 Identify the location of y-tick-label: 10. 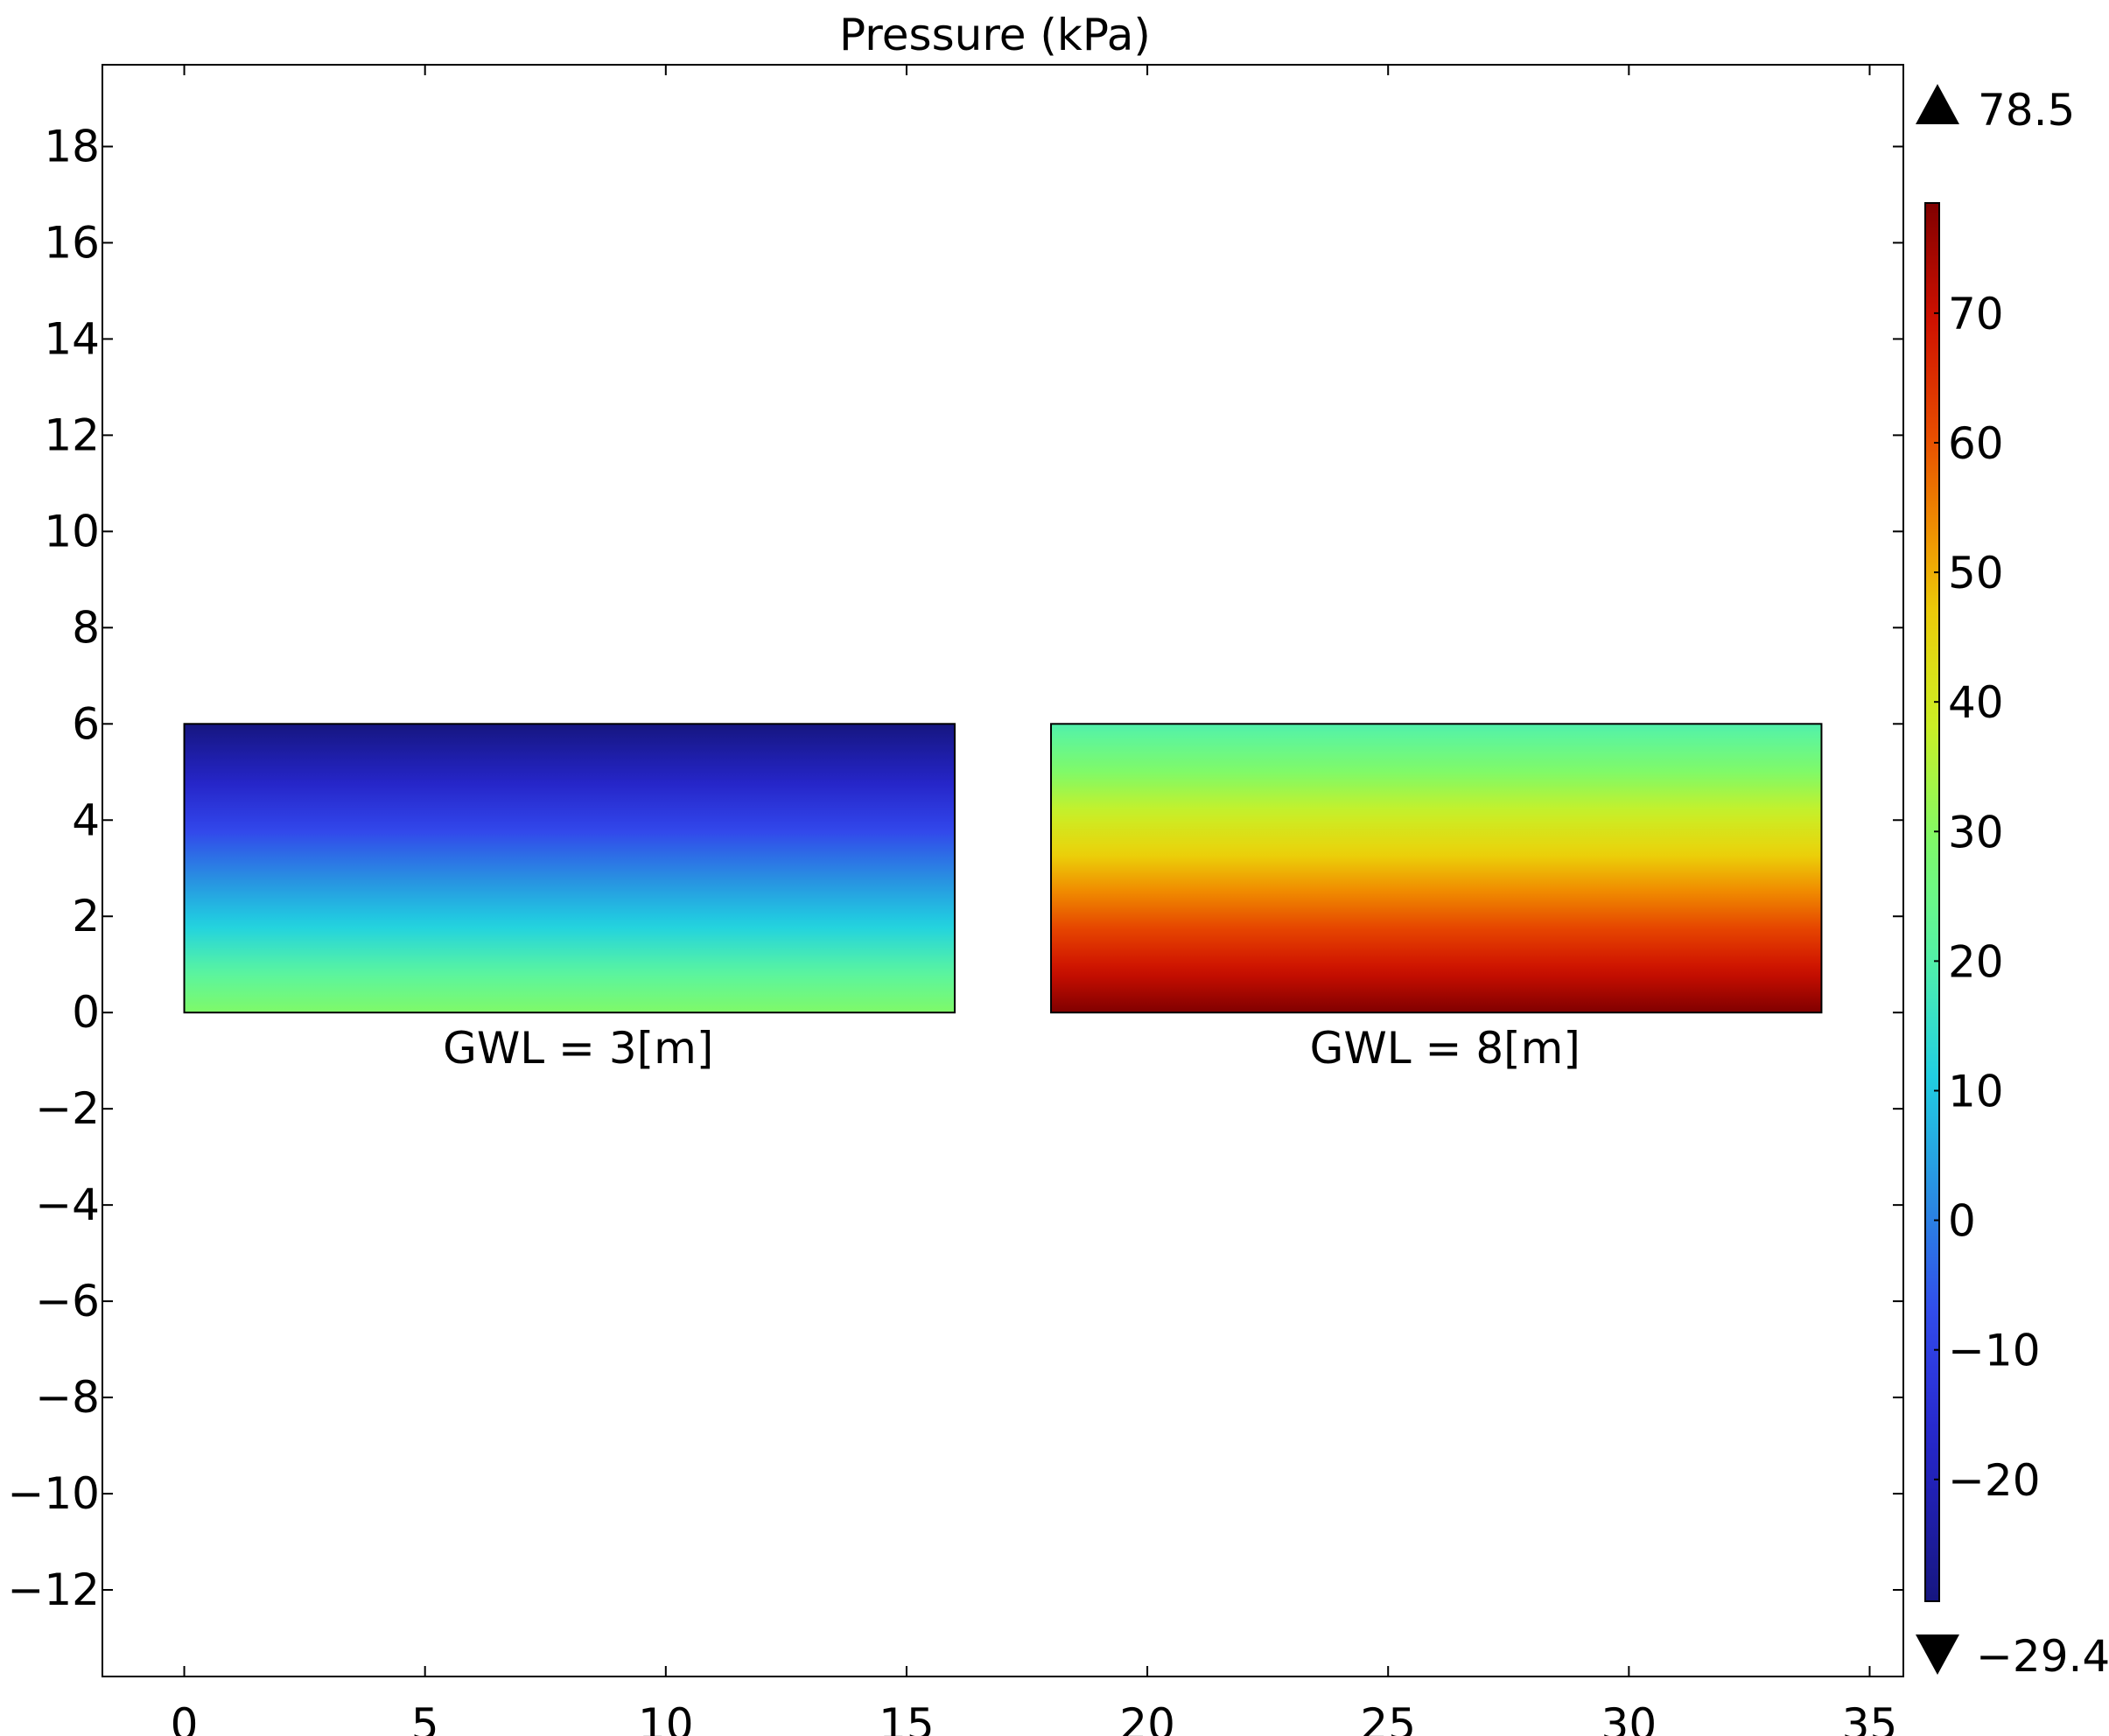
(72, 531).